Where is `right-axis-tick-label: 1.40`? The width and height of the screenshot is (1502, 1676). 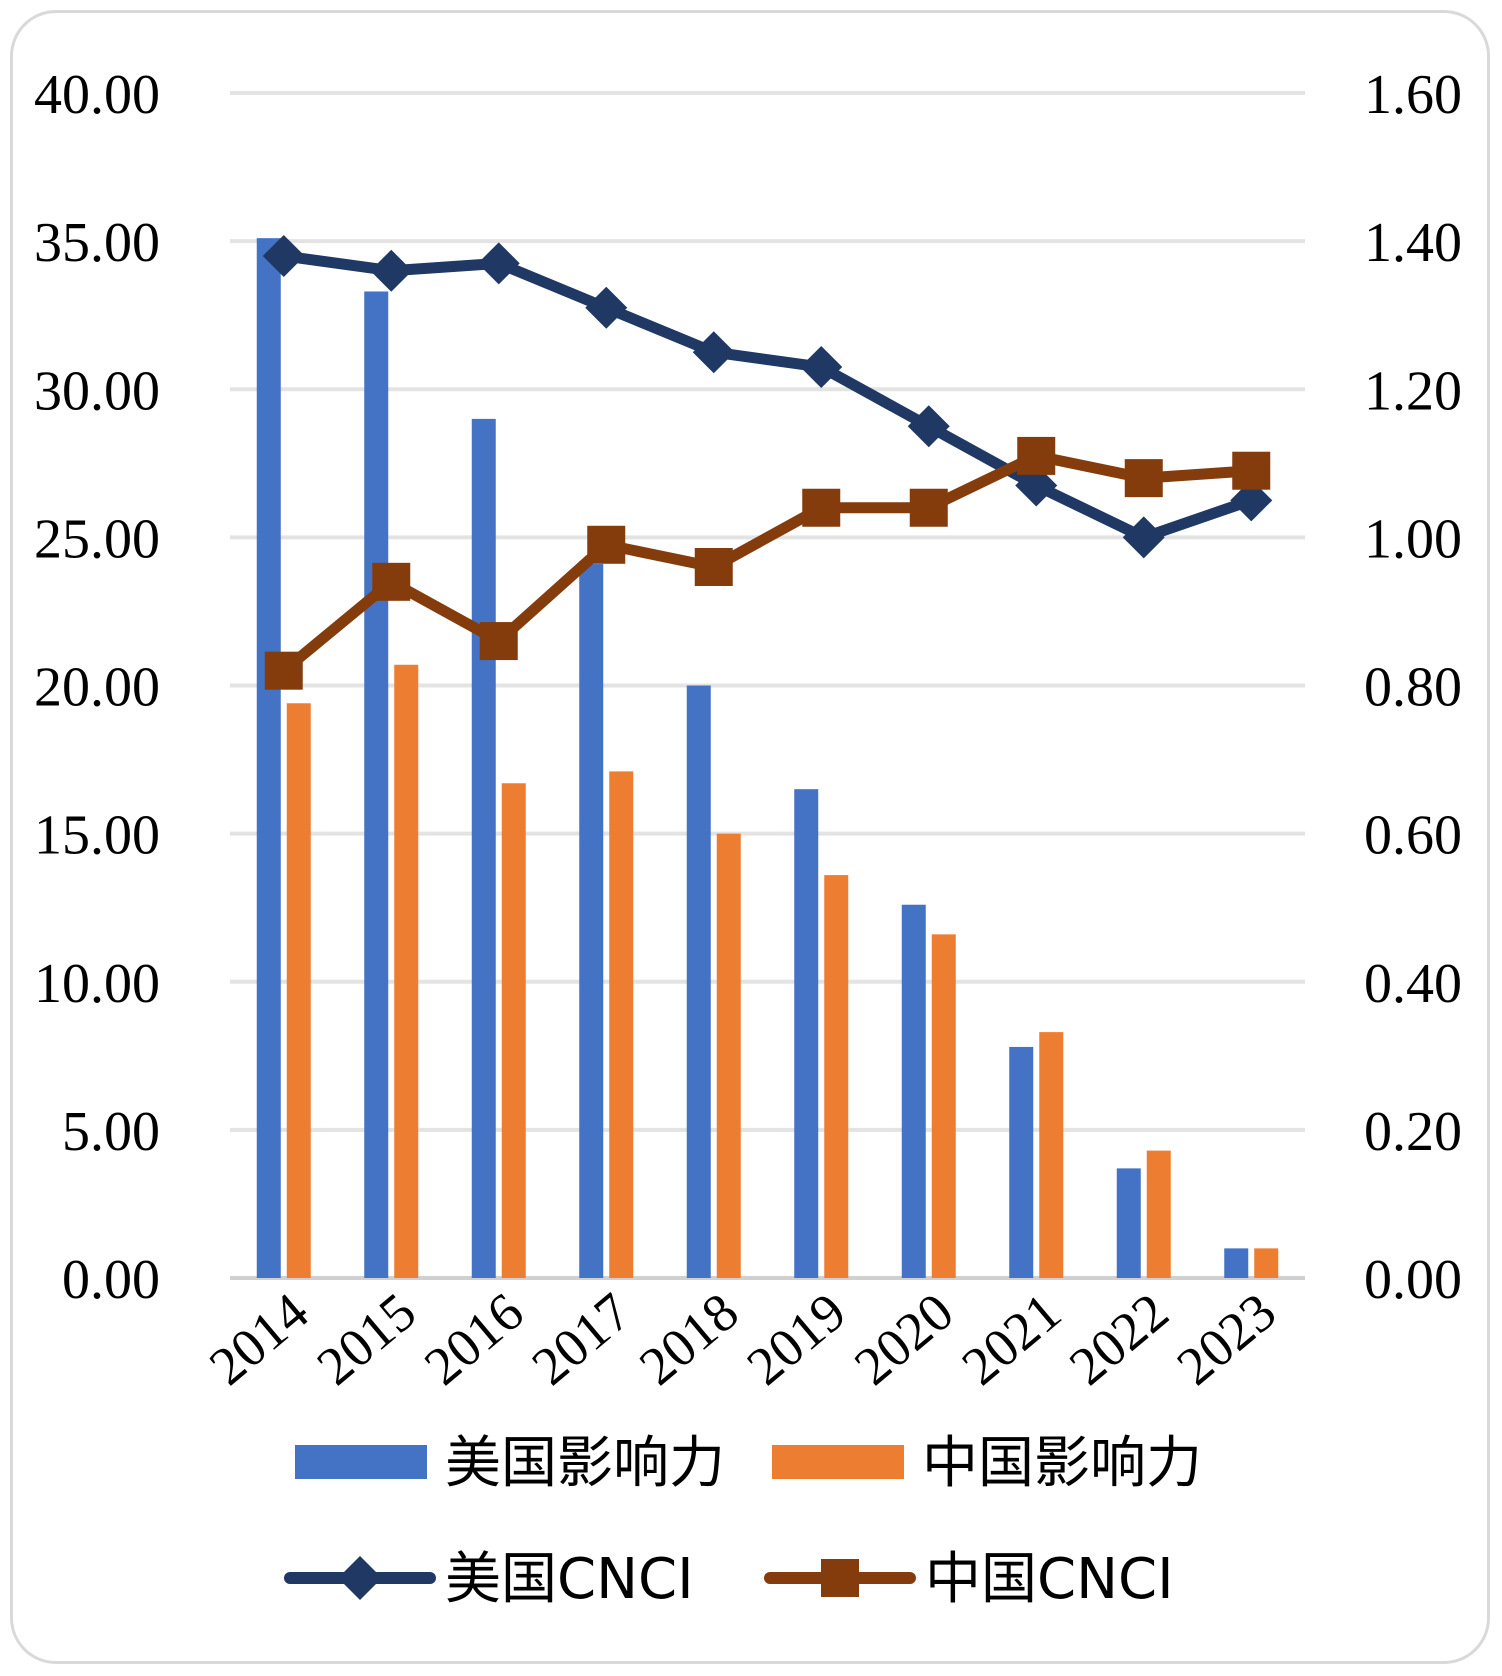 right-axis-tick-label: 1.40 is located at coordinates (1413, 243).